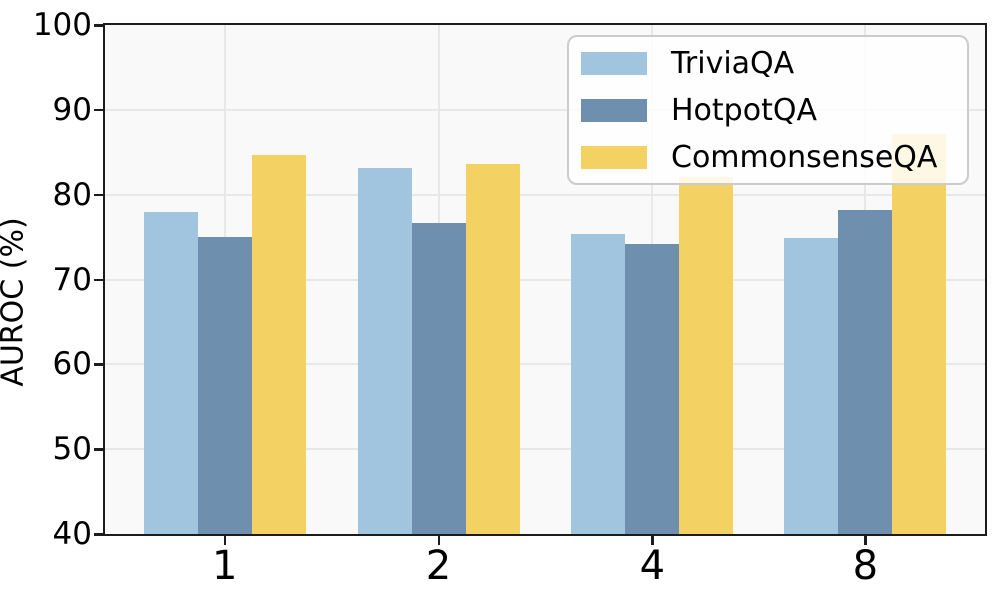 The height and width of the screenshot is (595, 996). I want to click on y-tick-label-70: 70, so click(72, 279).